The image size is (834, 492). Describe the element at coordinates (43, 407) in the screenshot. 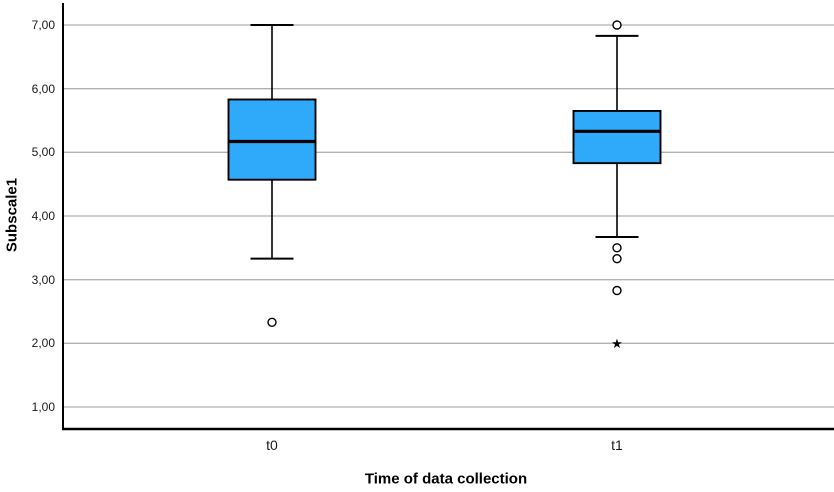

I see `y-tick-label: 1,00` at that location.